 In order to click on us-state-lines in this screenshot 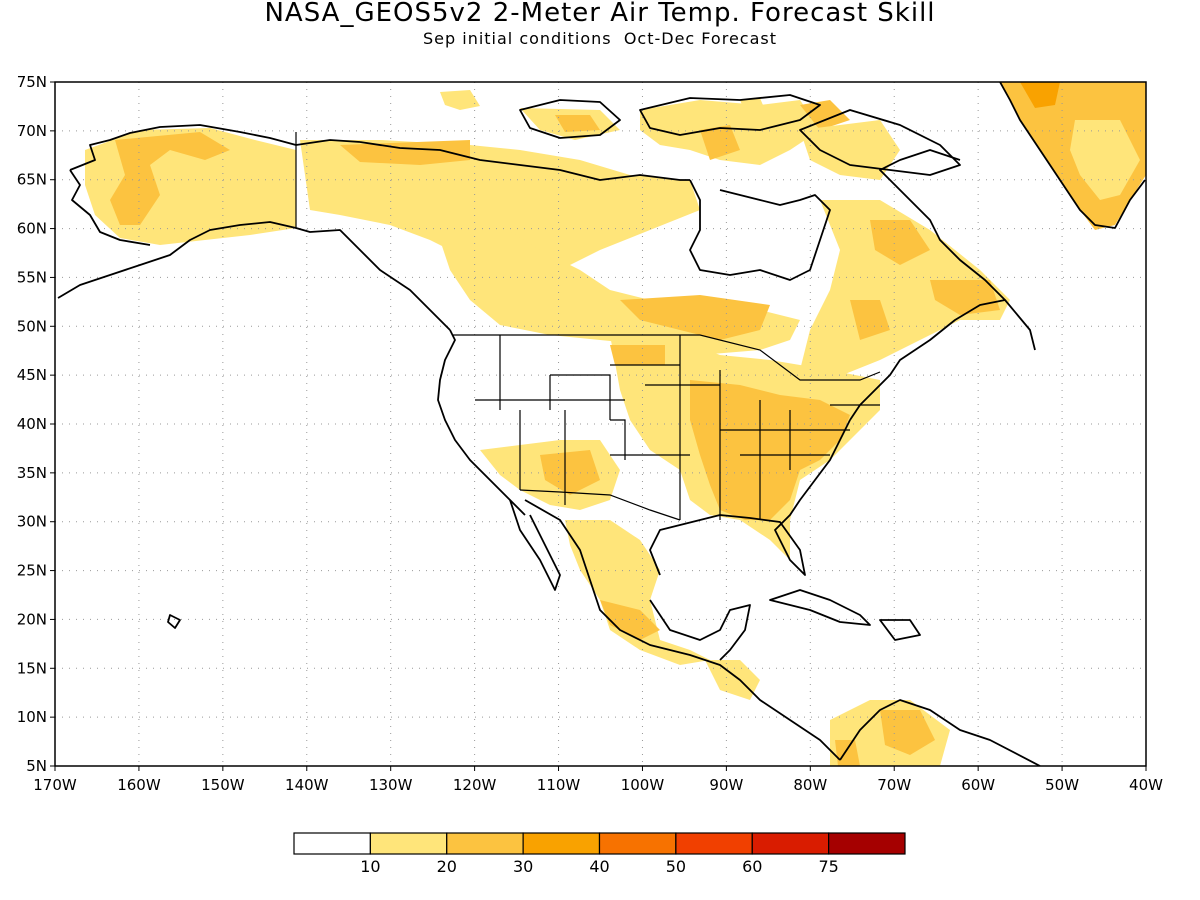, I will do `click(677, 427)`.